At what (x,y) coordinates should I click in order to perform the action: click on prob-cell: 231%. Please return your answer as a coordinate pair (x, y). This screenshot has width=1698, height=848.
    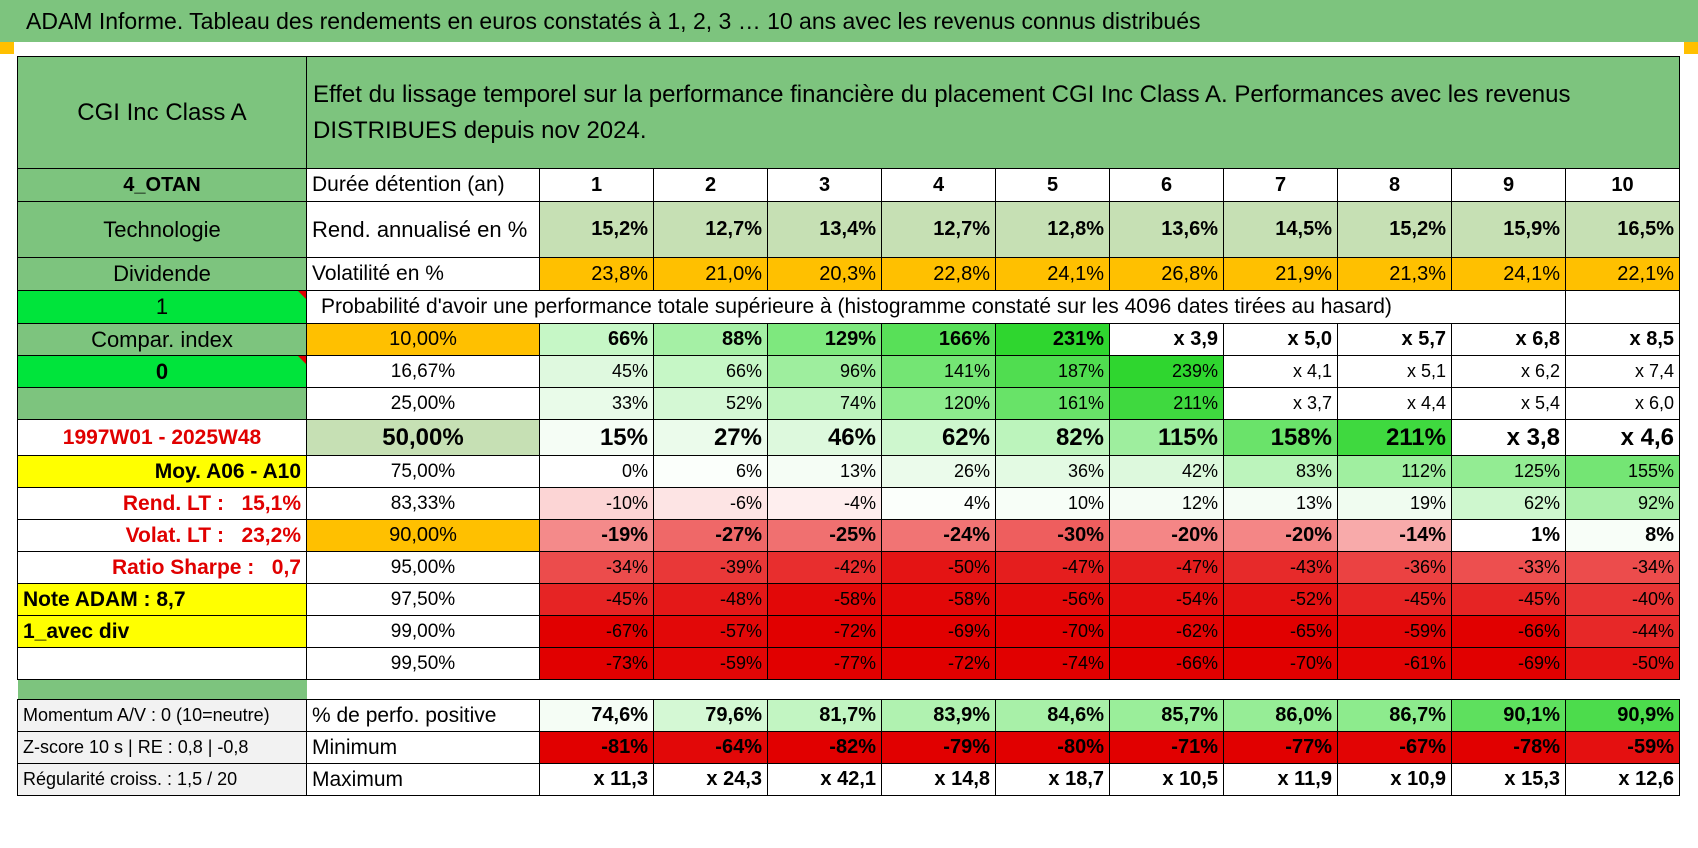
    Looking at the image, I should click on (1052, 339).